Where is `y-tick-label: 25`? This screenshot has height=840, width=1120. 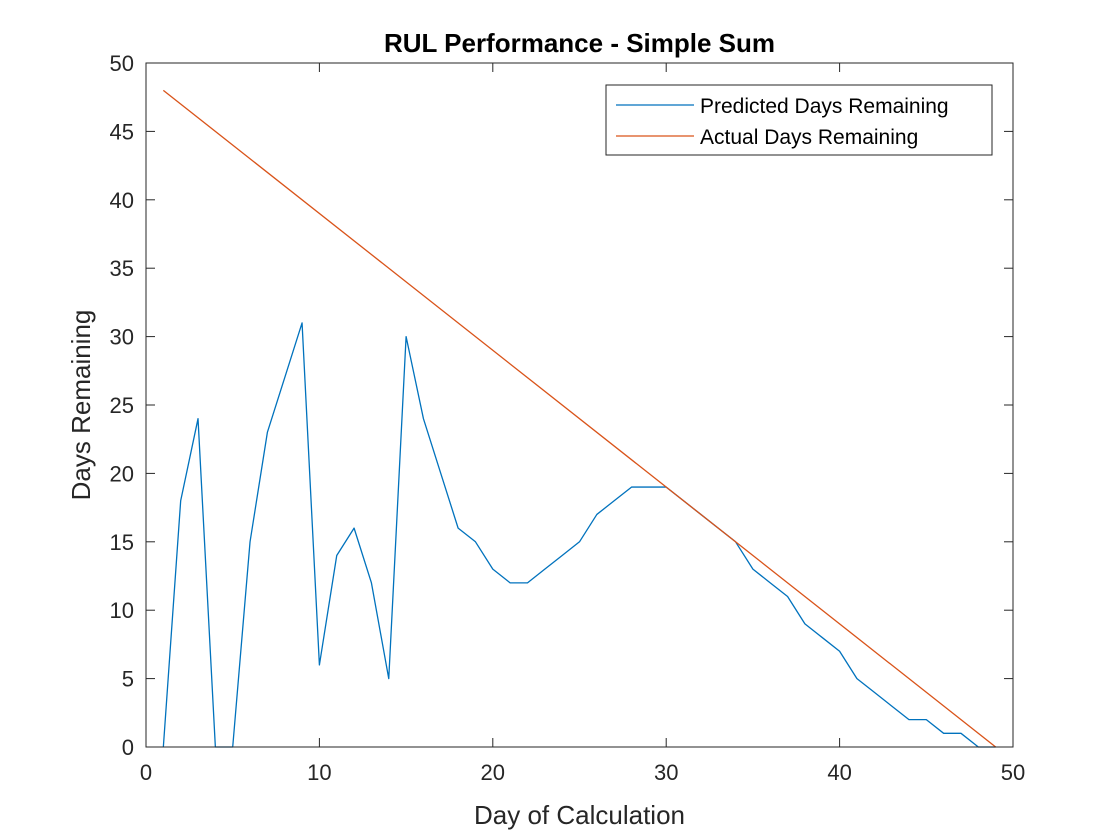 y-tick-label: 25 is located at coordinates (122, 405).